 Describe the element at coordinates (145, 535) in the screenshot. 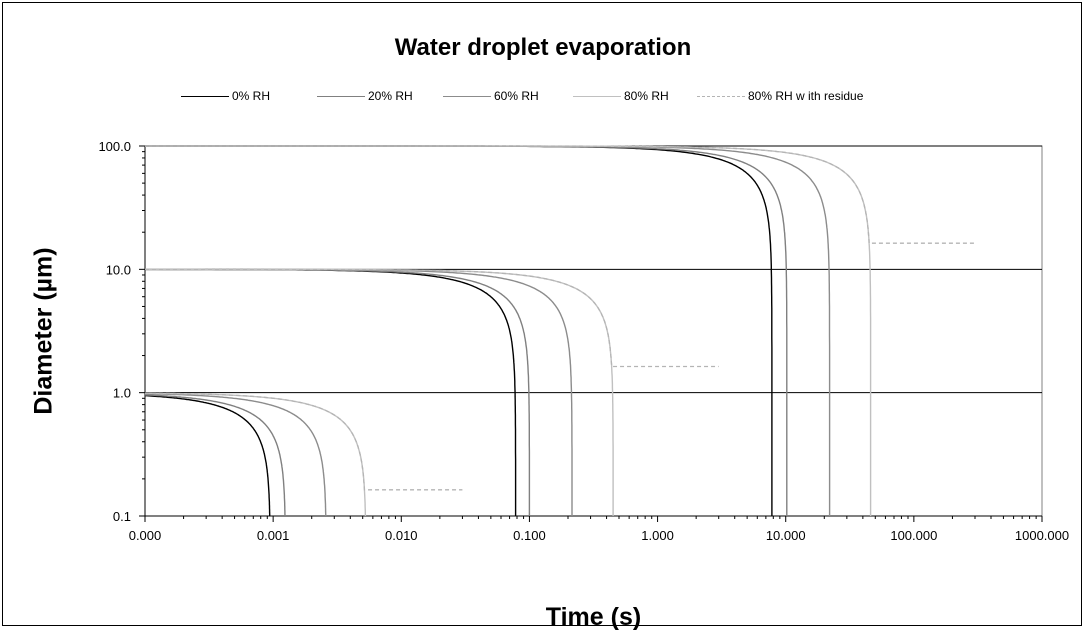

I see `x-tick-label: 0.000` at that location.